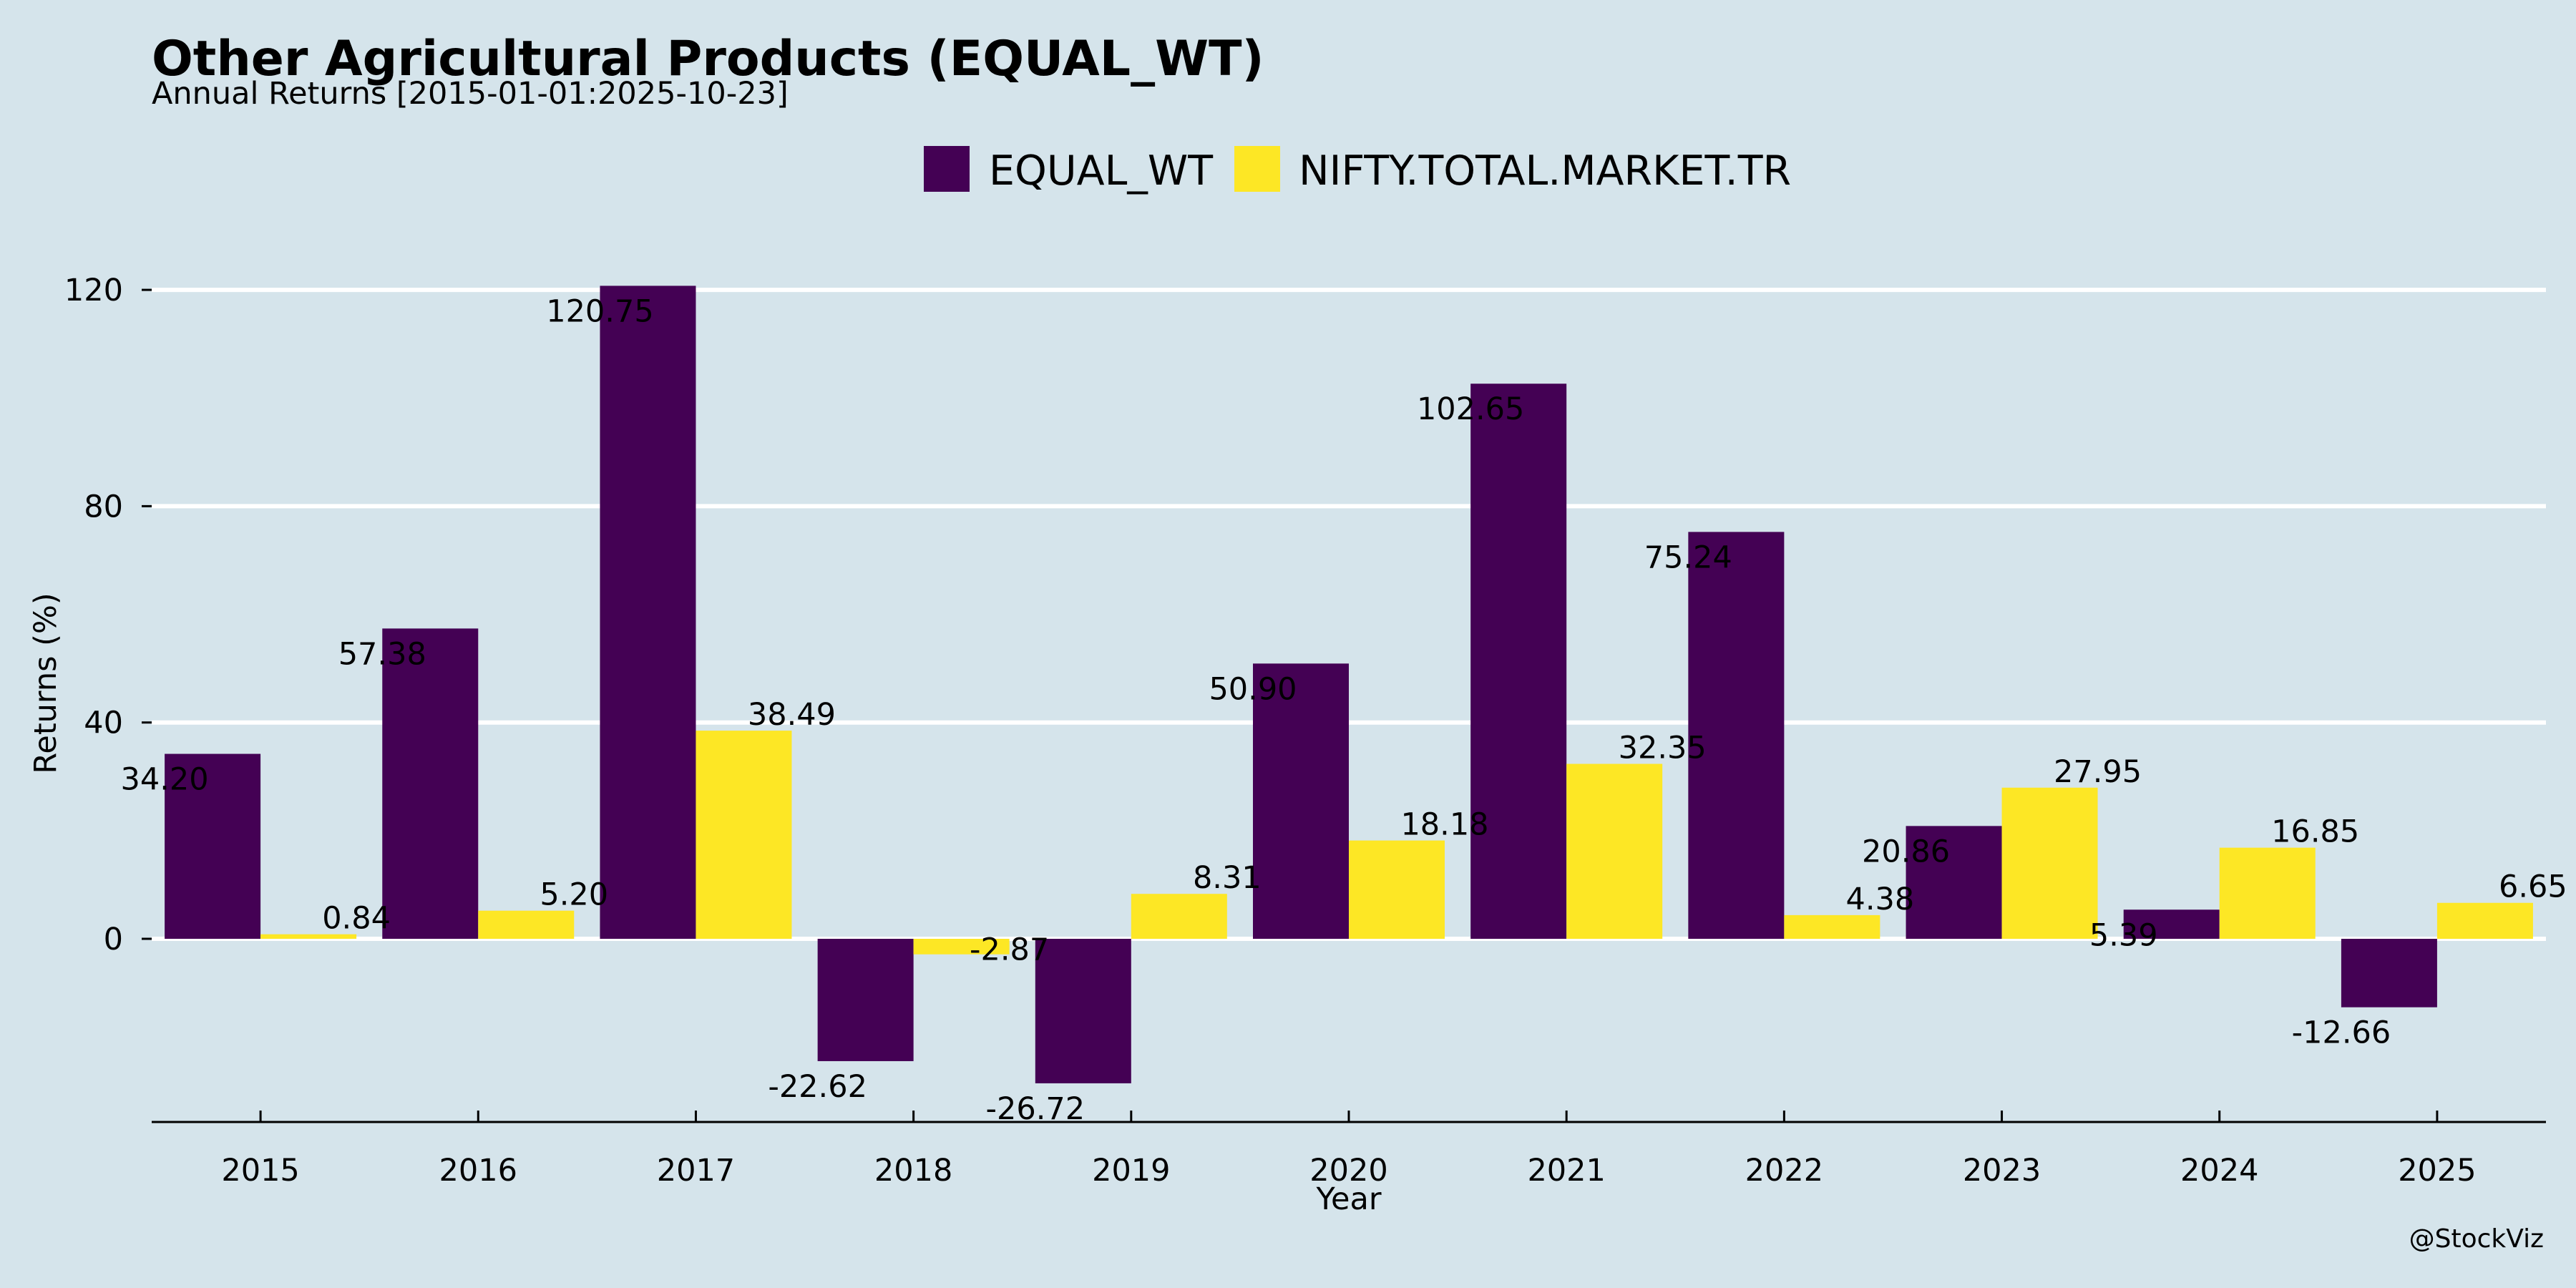 The height and width of the screenshot is (1288, 2576). I want to click on data-label-nifty-2025: 6.65, so click(2533, 887).